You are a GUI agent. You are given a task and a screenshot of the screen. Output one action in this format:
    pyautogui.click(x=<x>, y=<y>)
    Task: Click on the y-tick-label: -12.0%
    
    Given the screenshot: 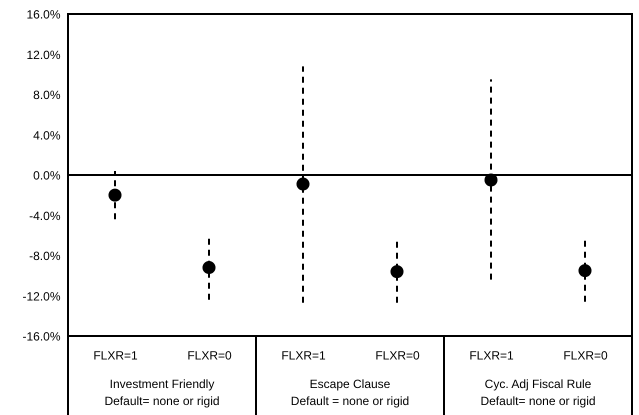 What is the action you would take?
    pyautogui.click(x=41, y=296)
    